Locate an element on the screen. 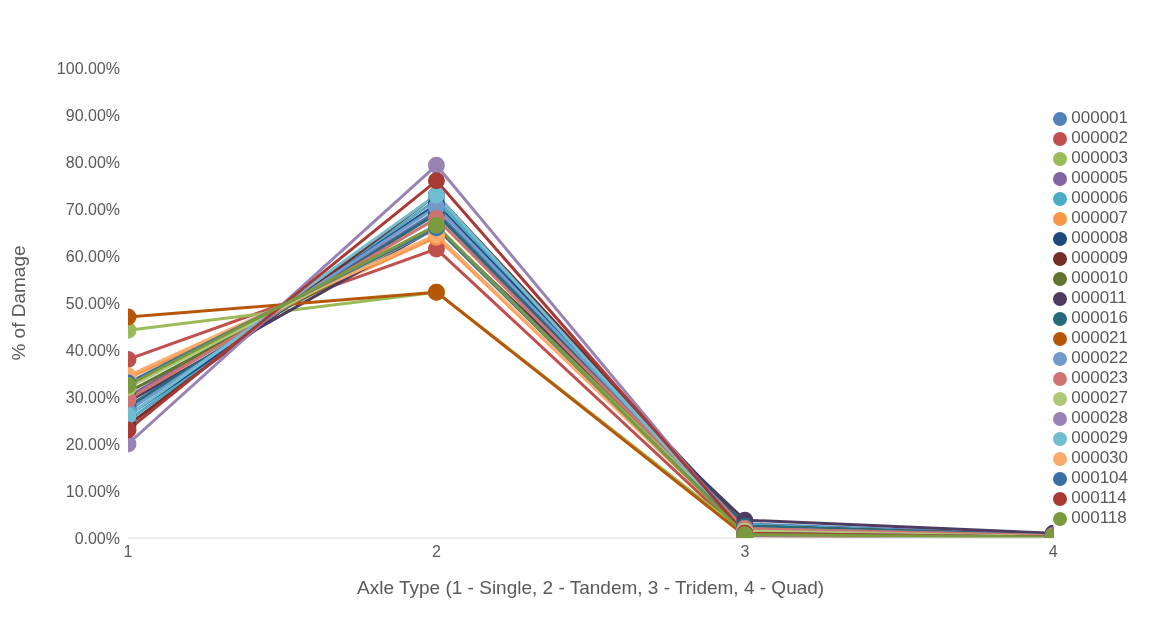  legend-label: 000027 is located at coordinates (1099, 397).